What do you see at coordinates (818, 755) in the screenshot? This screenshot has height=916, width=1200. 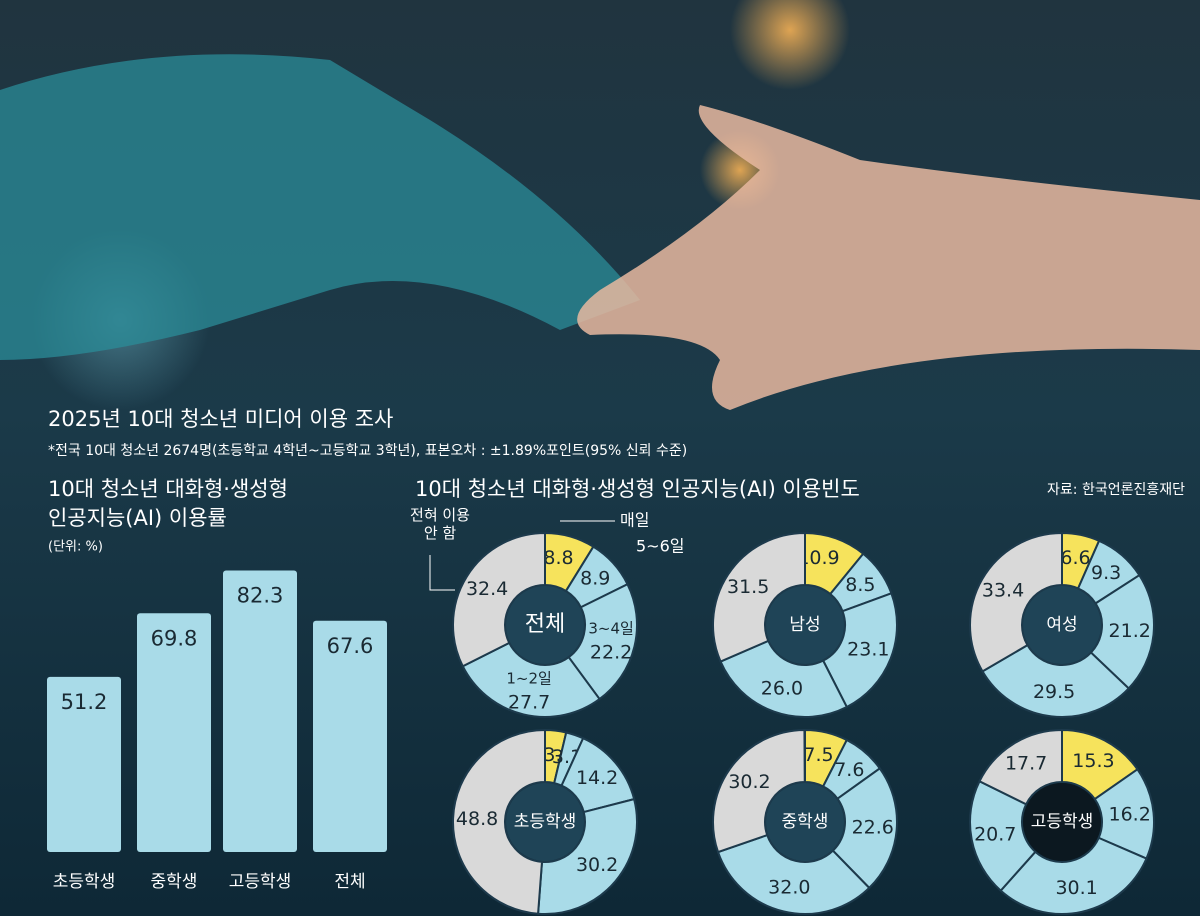 I see `value-label: 7.5` at bounding box center [818, 755].